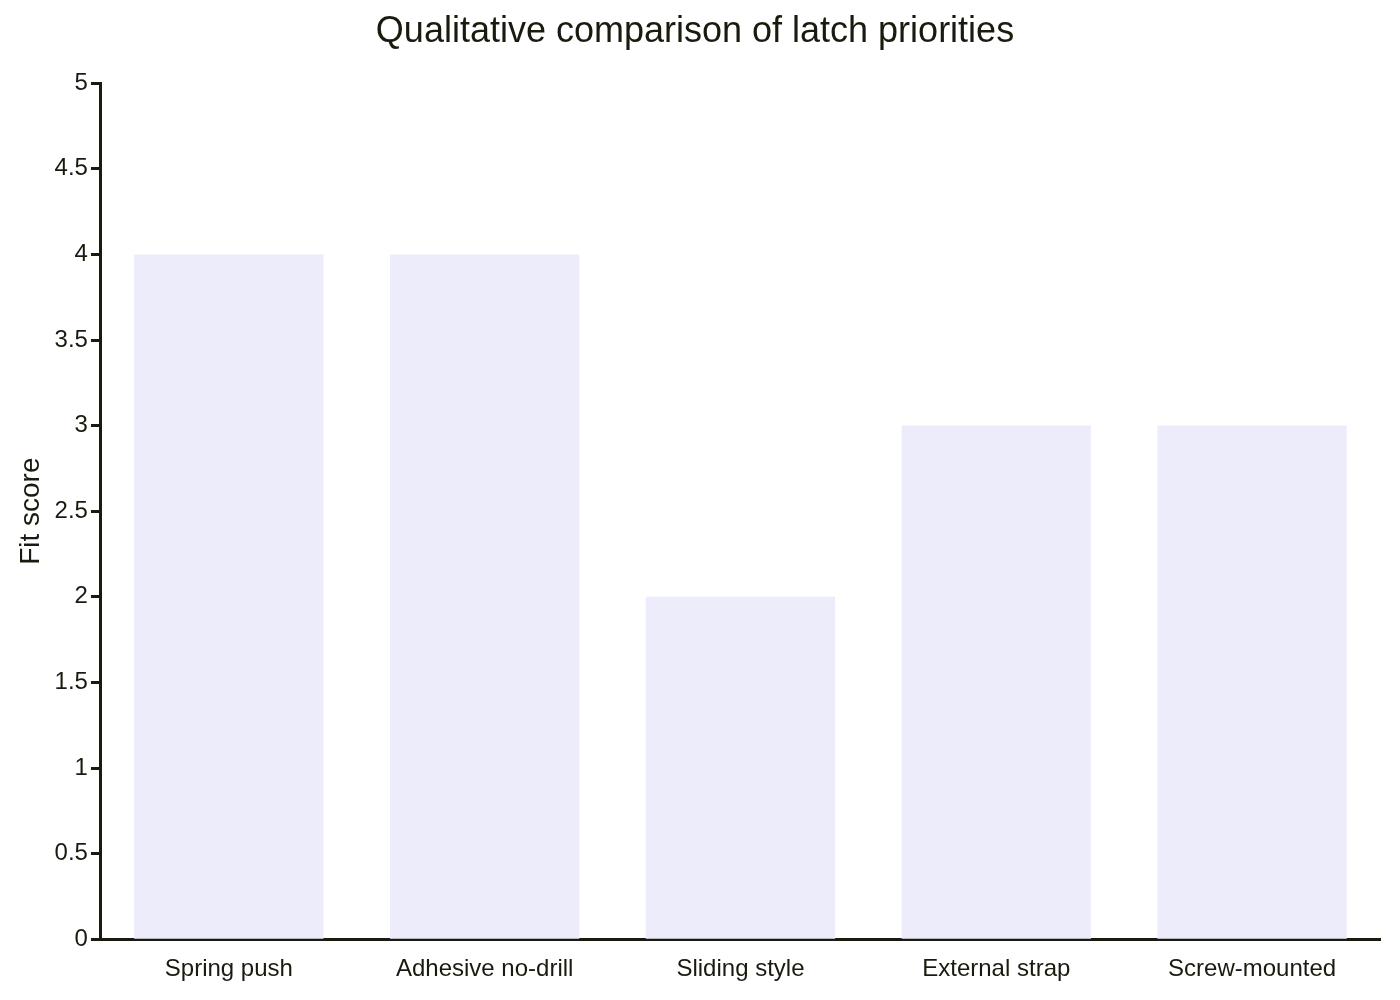 Image resolution: width=1400 pixels, height=1000 pixels. Describe the element at coordinates (71, 509) in the screenshot. I see `y-tick-label: 2.5` at that location.